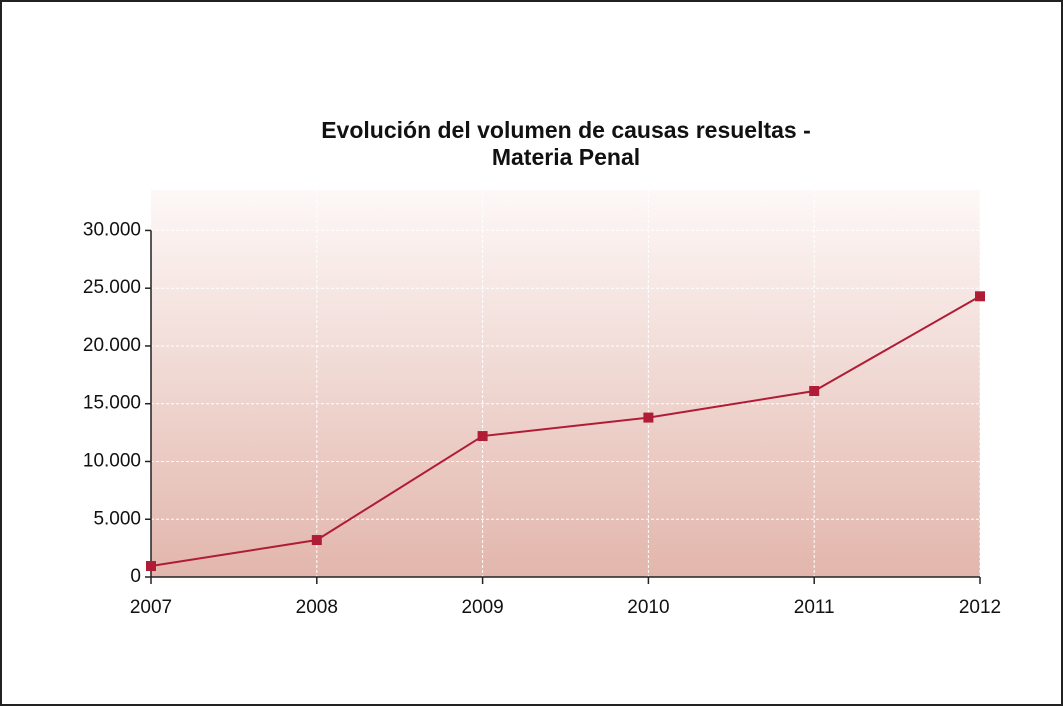  I want to click on x-tick-label: 2010, so click(648, 607).